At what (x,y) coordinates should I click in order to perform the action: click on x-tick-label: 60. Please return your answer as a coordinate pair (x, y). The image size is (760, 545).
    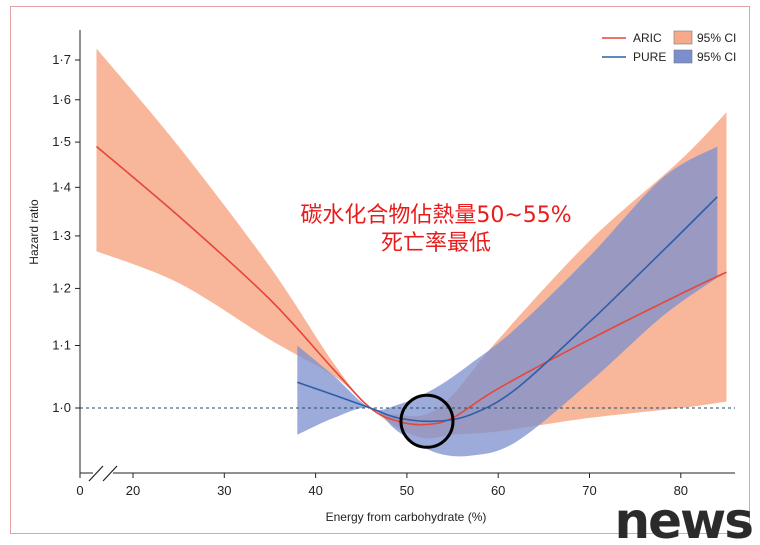
    Looking at the image, I should click on (498, 490).